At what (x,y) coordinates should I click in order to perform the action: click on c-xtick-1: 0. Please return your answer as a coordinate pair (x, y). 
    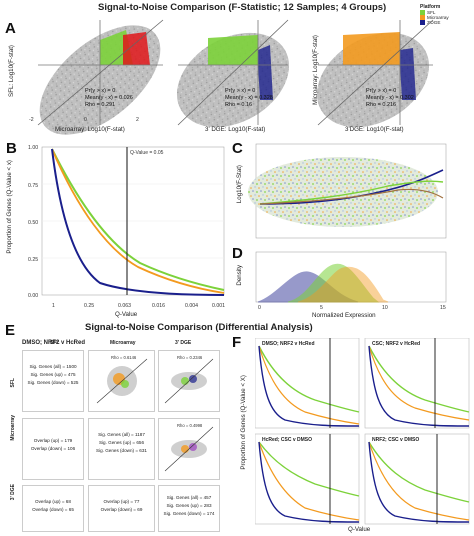
    Looking at the image, I should click on (259, 308).